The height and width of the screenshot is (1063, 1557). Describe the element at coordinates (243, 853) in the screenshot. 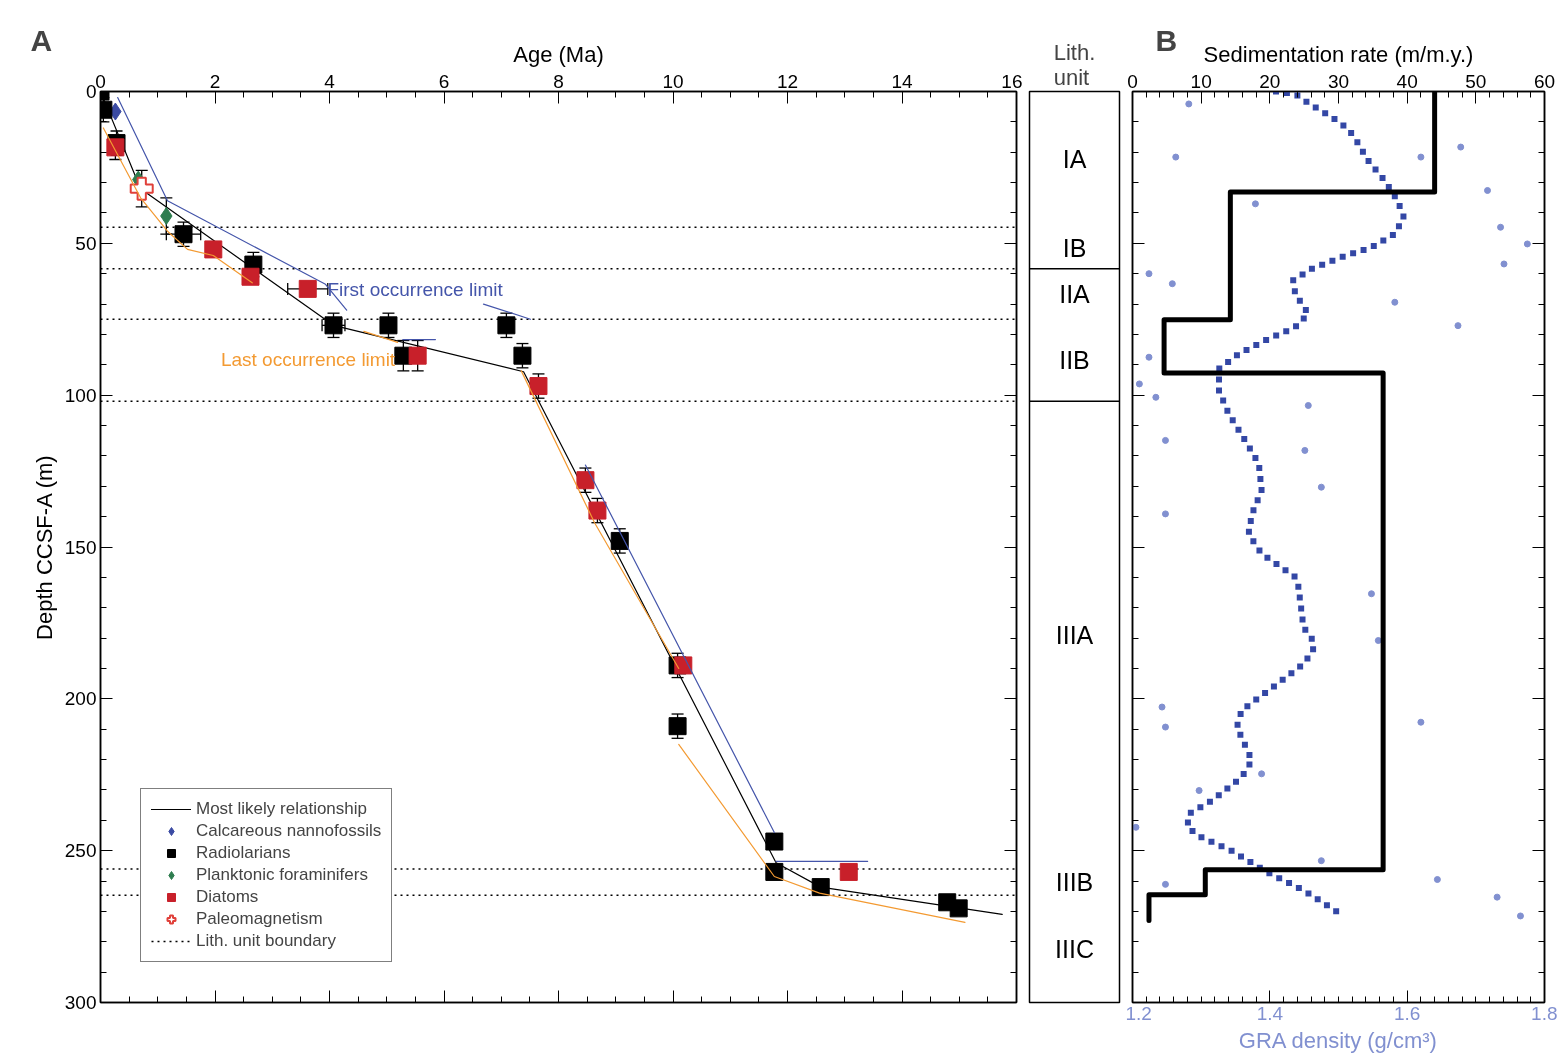

I see `legend-label: Radiolarians` at that location.